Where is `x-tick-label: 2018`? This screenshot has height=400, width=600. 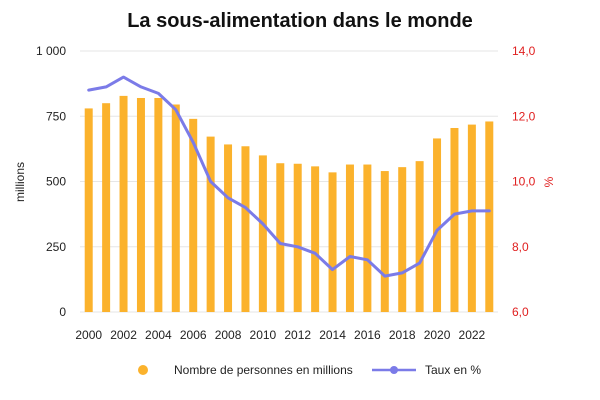 x-tick-label: 2018 is located at coordinates (402, 335).